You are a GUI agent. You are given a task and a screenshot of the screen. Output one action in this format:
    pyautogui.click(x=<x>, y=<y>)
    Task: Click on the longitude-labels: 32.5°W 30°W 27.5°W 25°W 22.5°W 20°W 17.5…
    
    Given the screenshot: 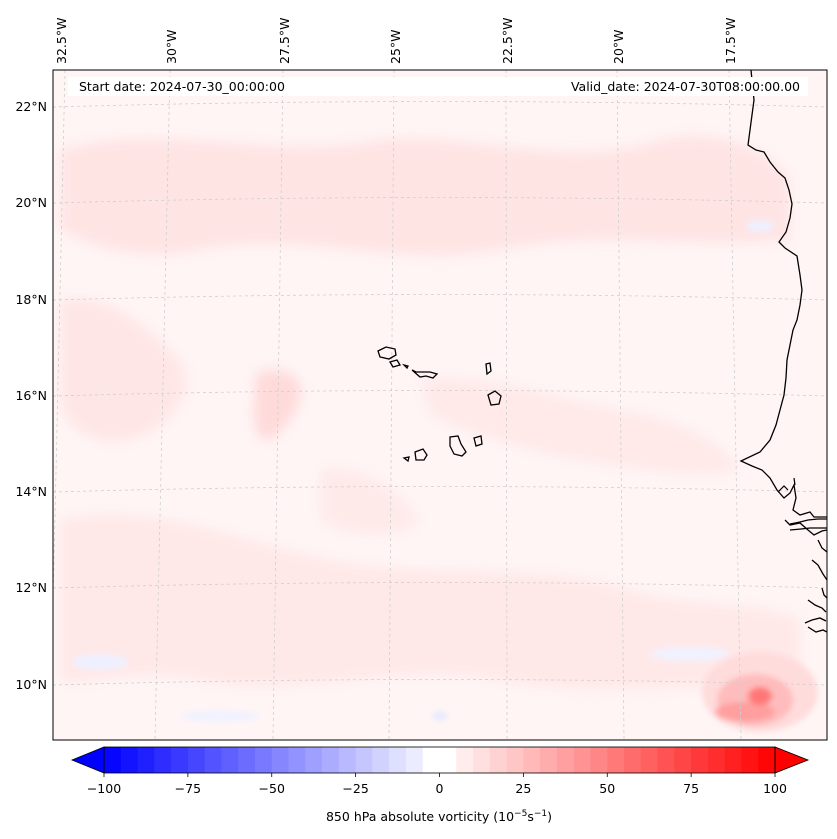 What is the action you would take?
    pyautogui.click(x=396, y=41)
    